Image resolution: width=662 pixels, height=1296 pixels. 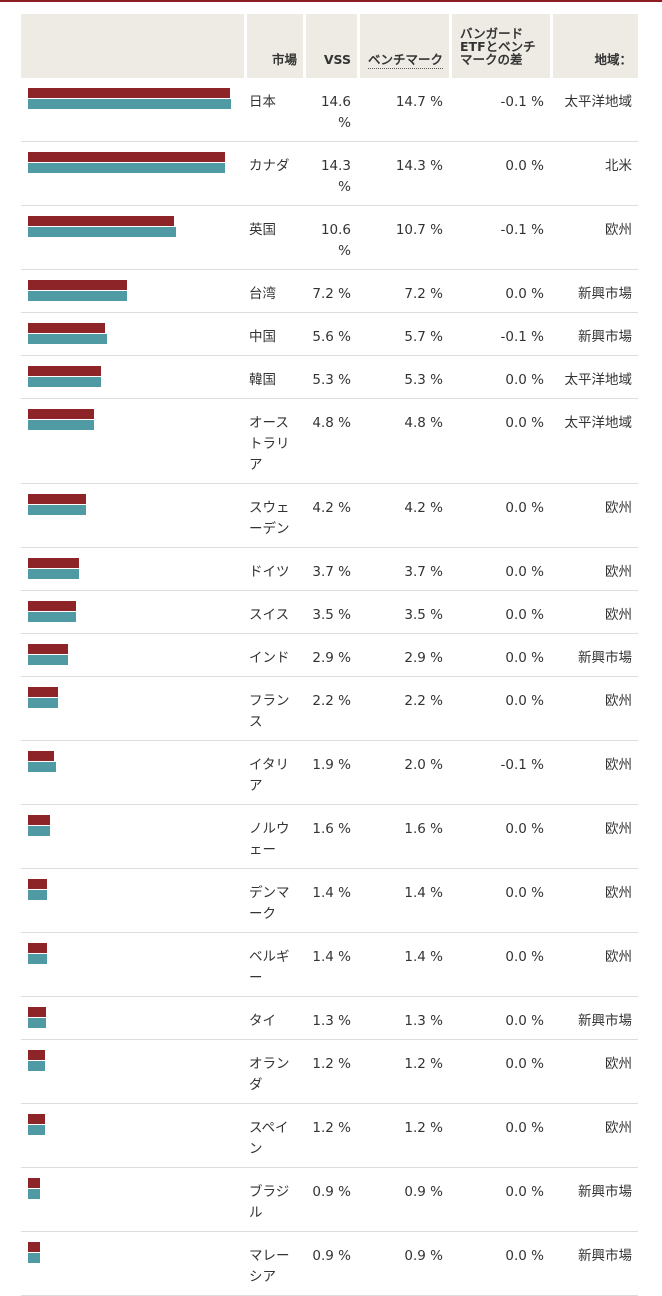 I want to click on market-cell: スペイン, so click(x=273, y=1136).